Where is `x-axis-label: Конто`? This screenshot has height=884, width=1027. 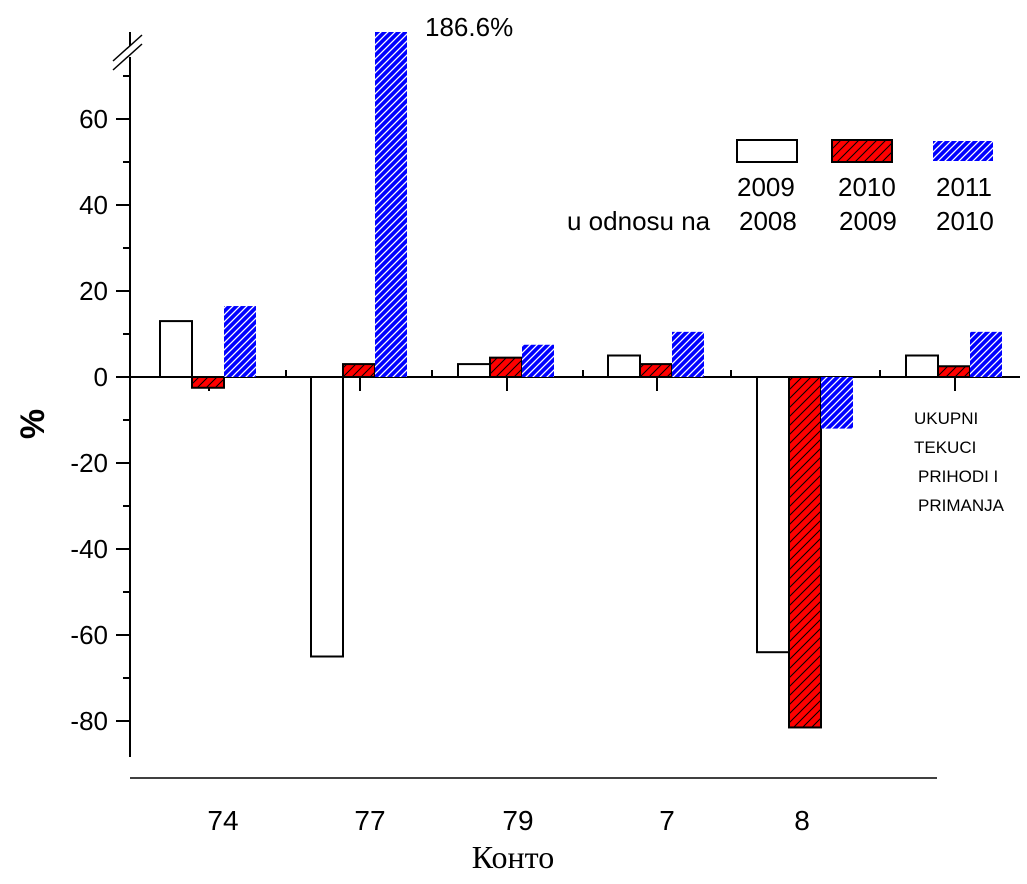 x-axis-label: Конто is located at coordinates (513, 857).